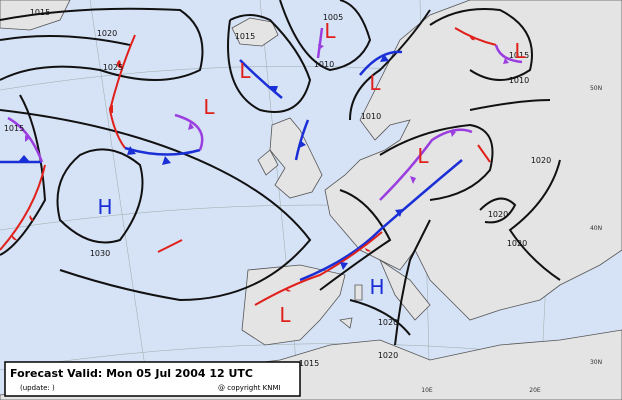 This screenshot has width=622, height=400. What do you see at coordinates (596, 362) in the screenshot?
I see `grid-label: 30N` at bounding box center [596, 362].